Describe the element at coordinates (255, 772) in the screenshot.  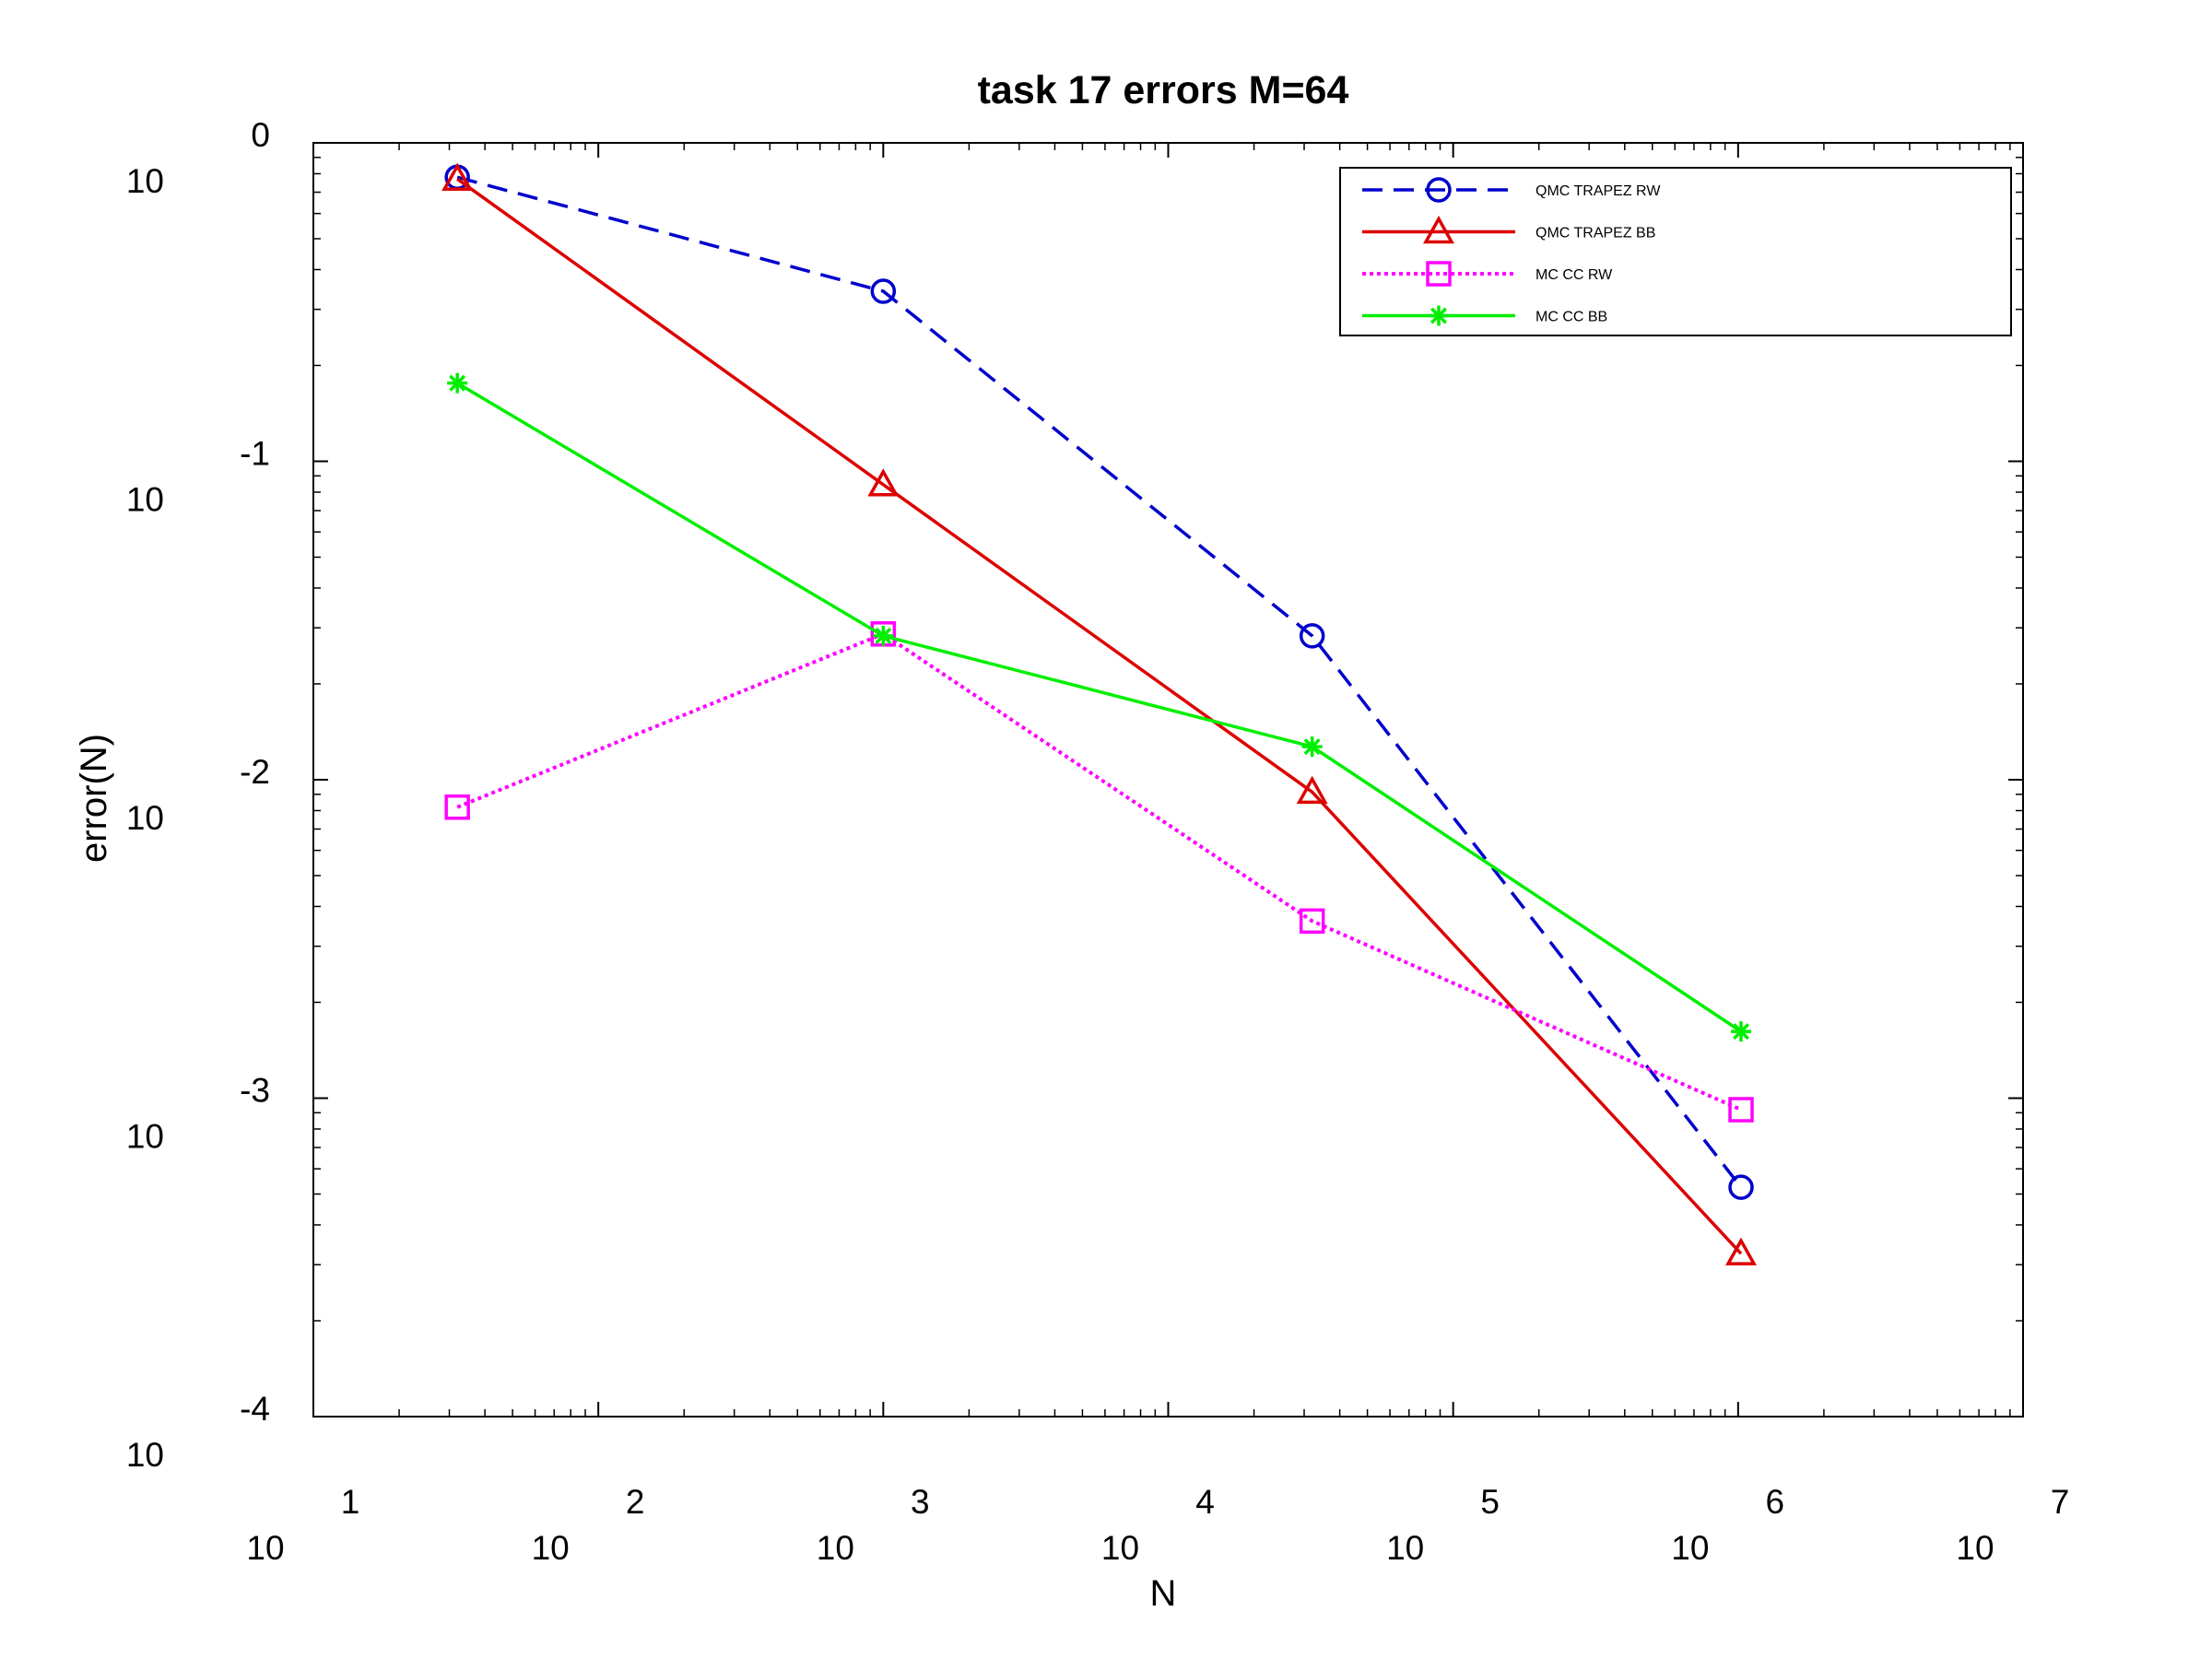
I see `y-tick-exponent: -2` at that location.